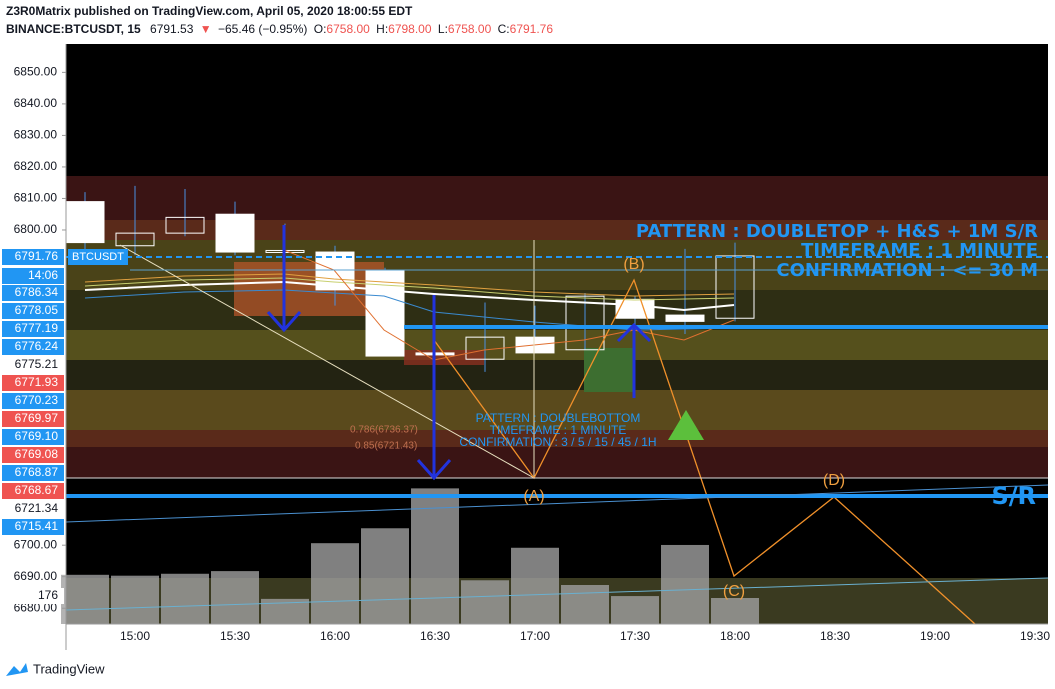  Describe the element at coordinates (382, 29) in the screenshot. I see `h-label: H:` at that location.